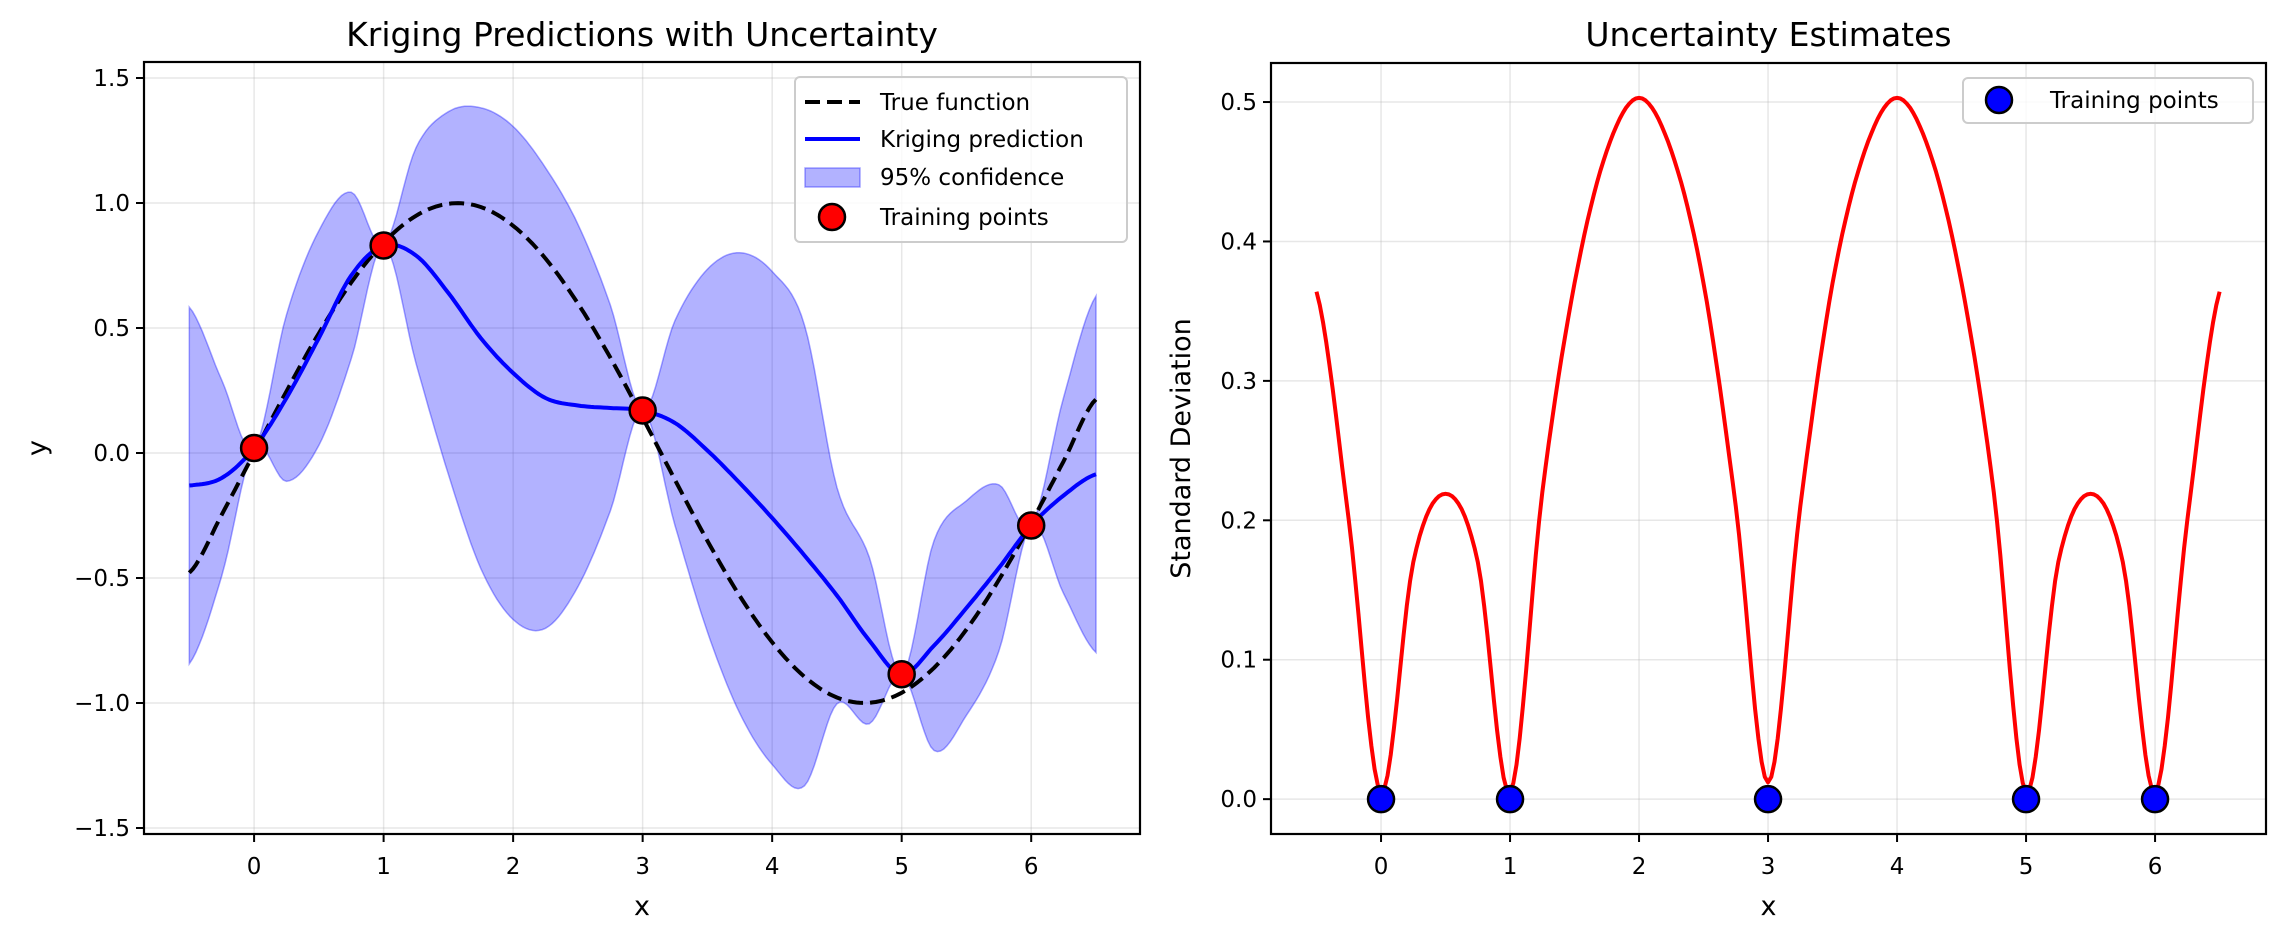 This screenshot has width=2285, height=940. Describe the element at coordinates (982, 140) in the screenshot. I see `legend-label: Kriging prediction` at that location.